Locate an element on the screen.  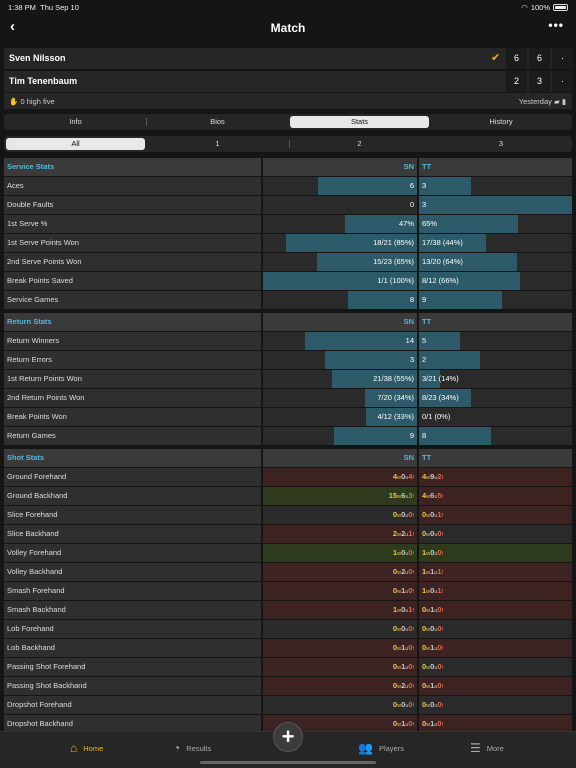
shot-row: Slice Forehand 0w0u0f 0w0u1f is located at coordinates (288, 515).